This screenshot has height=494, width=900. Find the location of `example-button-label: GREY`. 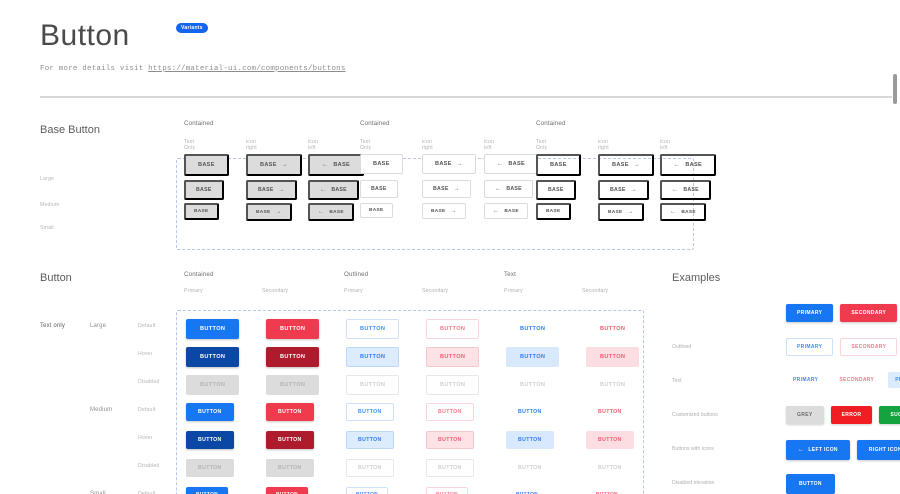

example-button-label: GREY is located at coordinates (805, 415).